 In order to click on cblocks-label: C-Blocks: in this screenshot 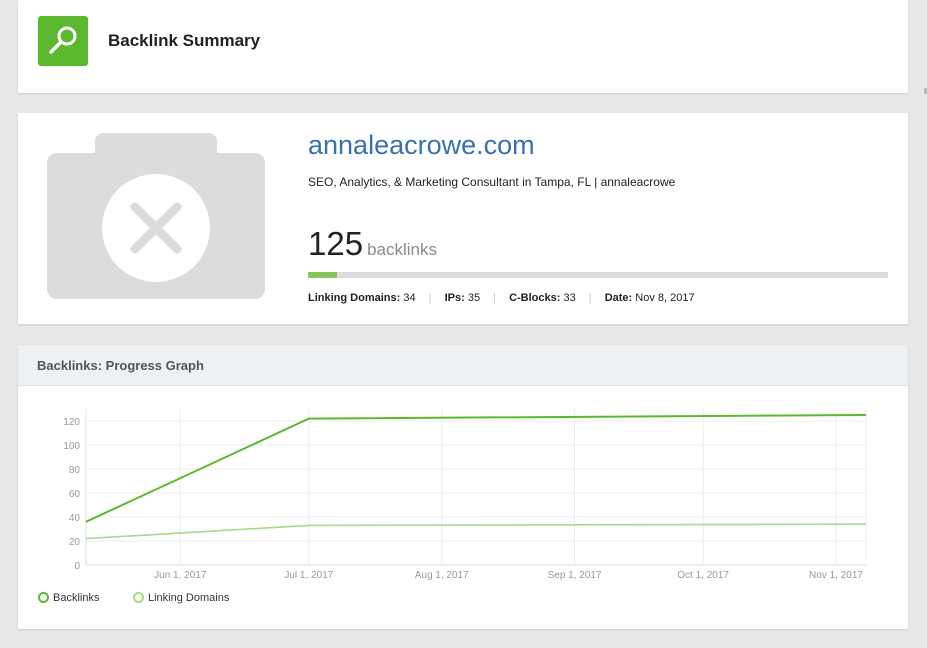, I will do `click(535, 298)`.